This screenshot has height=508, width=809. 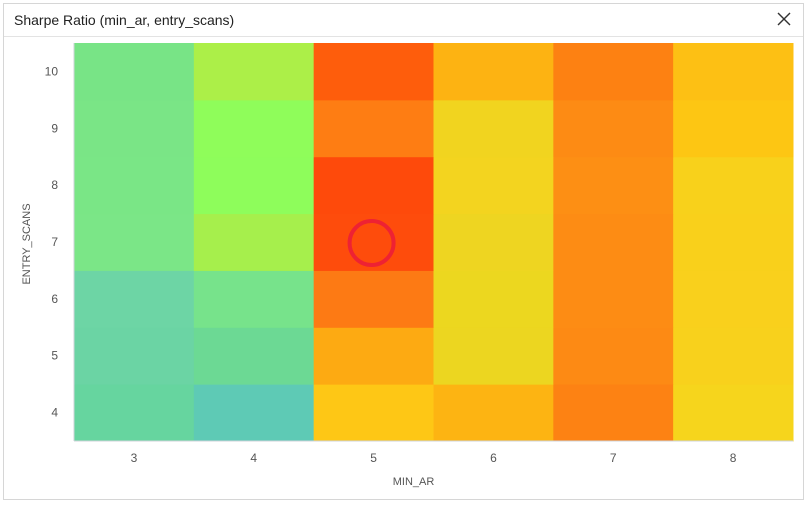 I want to click on x-tick-label: 5, so click(x=373, y=458).